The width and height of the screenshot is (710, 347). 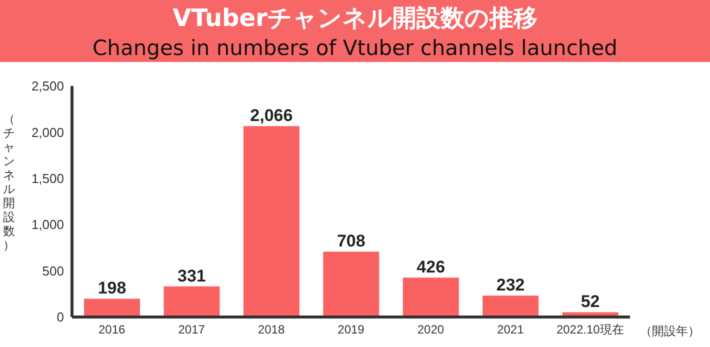 I want to click on x-tick-label: 2017, so click(x=192, y=329).